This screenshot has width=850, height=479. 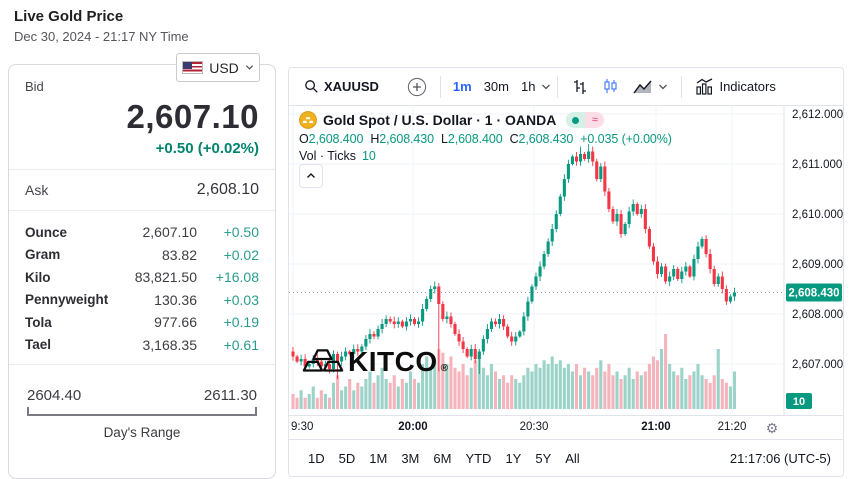 I want to click on unit-value: 83.82, so click(x=179, y=254).